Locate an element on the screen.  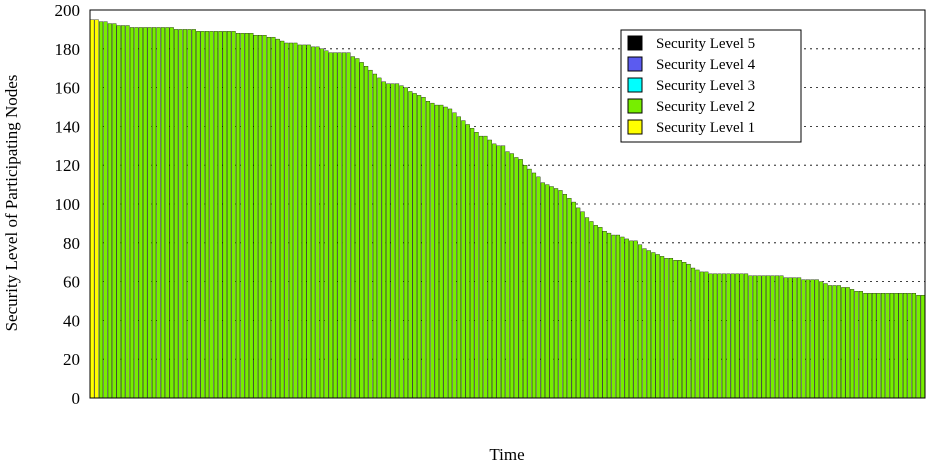
legend-item: Security Level 4 is located at coordinates (691, 64).